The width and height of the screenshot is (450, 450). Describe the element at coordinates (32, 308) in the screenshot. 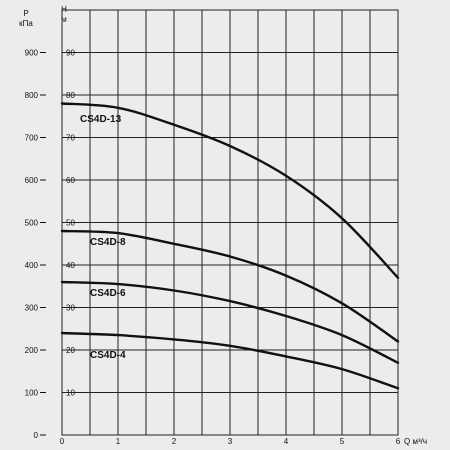

I see `p-axis-tick-label: 300` at that location.